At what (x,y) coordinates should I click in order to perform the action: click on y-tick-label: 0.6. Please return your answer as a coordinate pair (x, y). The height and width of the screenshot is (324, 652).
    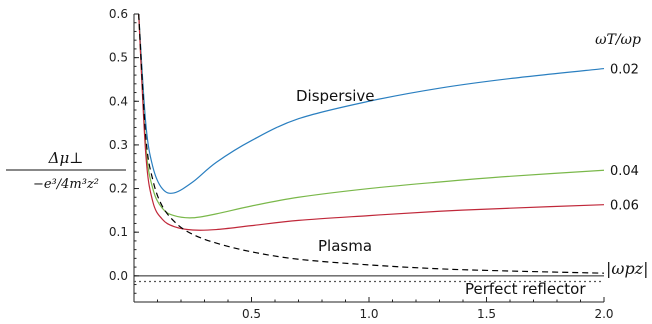
    Looking at the image, I should click on (118, 14).